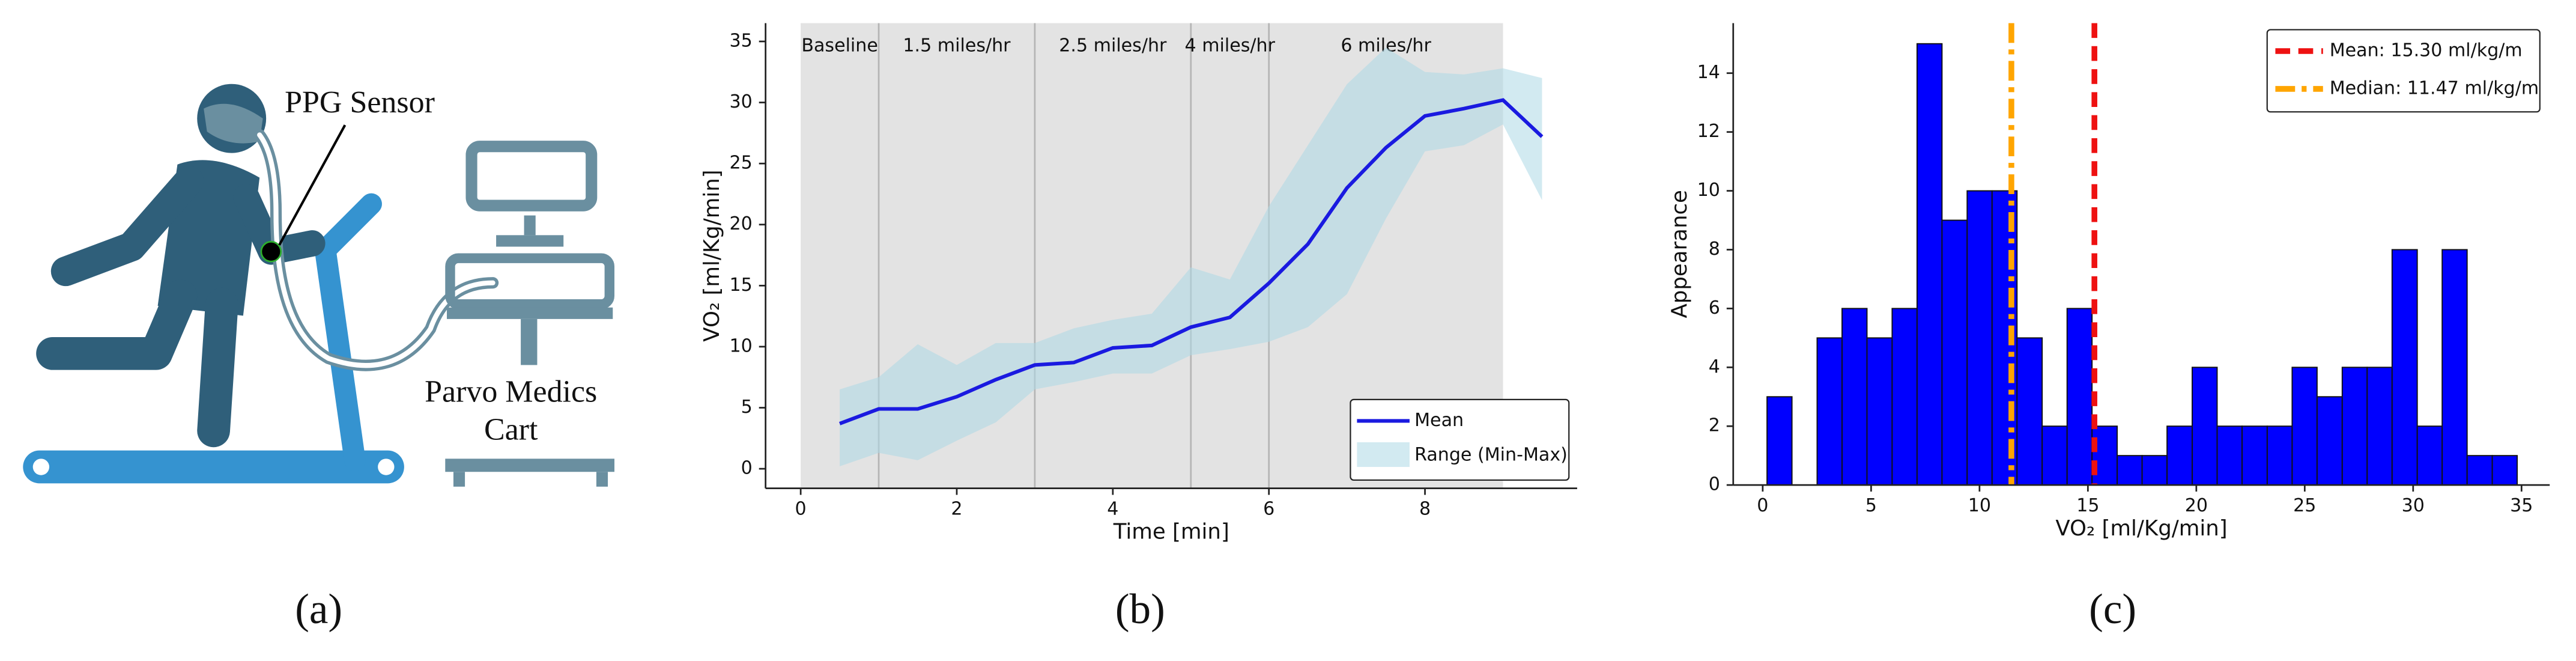 This screenshot has height=661, width=2576. What do you see at coordinates (1439, 421) in the screenshot?
I see `legend-label: Mean` at bounding box center [1439, 421].